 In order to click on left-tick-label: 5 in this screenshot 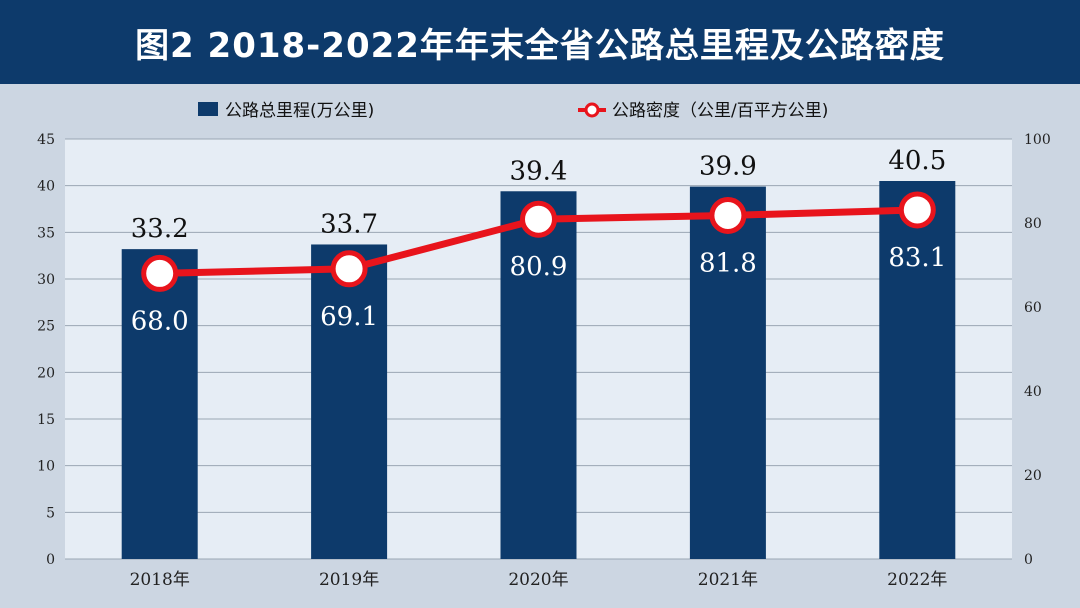, I will do `click(50, 513)`.